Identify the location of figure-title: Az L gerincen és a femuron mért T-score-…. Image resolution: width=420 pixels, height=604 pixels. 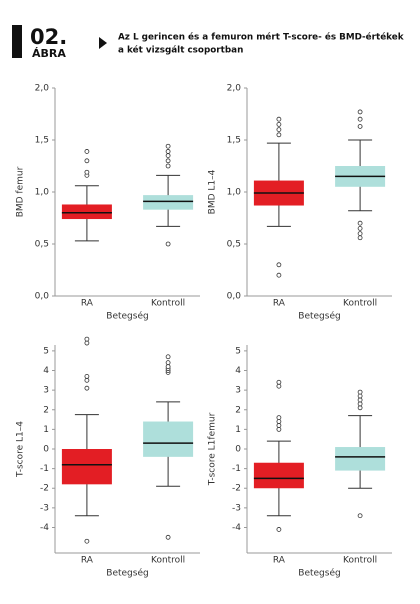
(261, 37).